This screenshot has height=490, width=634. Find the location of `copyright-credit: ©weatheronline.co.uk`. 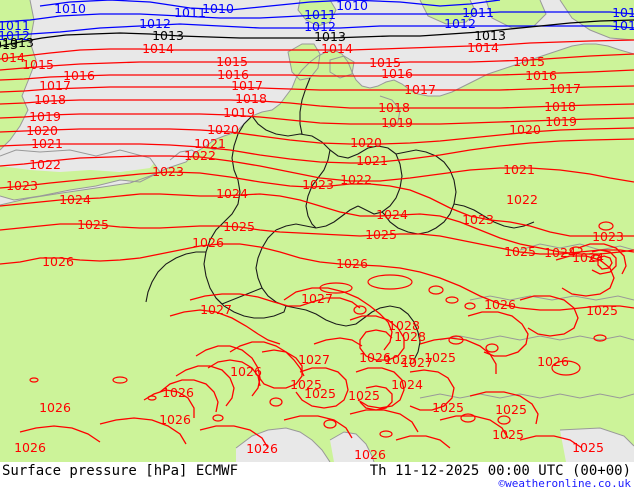

copyright-credit: ©weatheronline.co.uk is located at coordinates (564, 483).